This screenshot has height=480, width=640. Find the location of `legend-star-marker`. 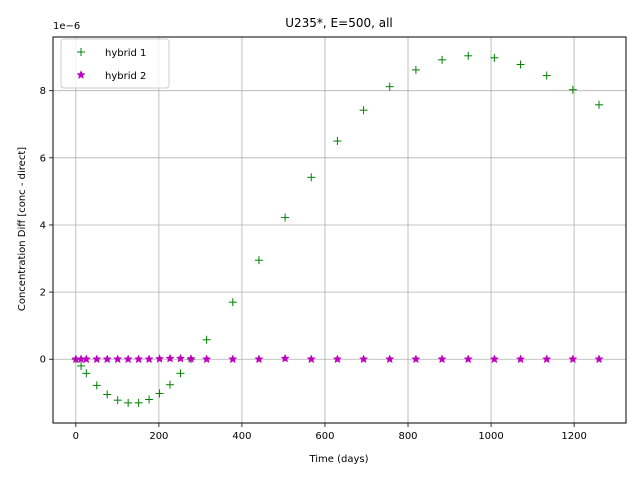

legend-star-marker is located at coordinates (81, 74).